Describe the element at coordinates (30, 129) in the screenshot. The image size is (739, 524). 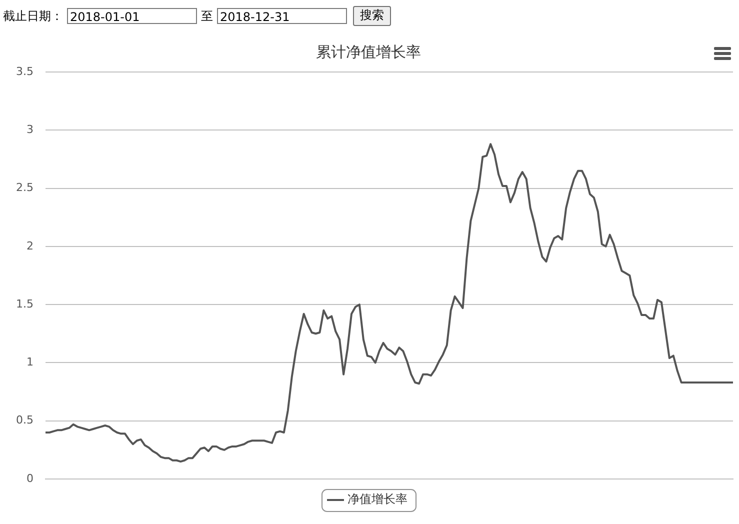
I see `y-tick-label: 3` at that location.